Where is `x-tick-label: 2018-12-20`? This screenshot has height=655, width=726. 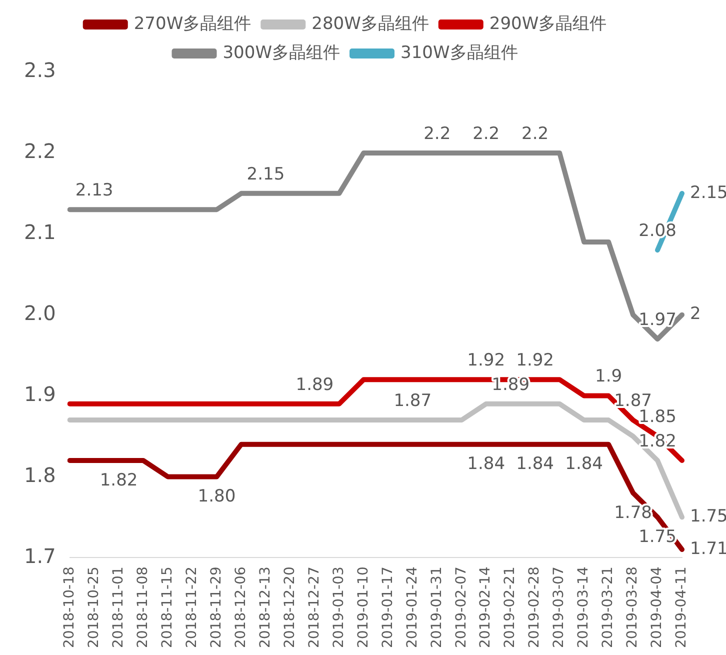
x-tick-label: 2018-12-20 is located at coordinates (290, 607).